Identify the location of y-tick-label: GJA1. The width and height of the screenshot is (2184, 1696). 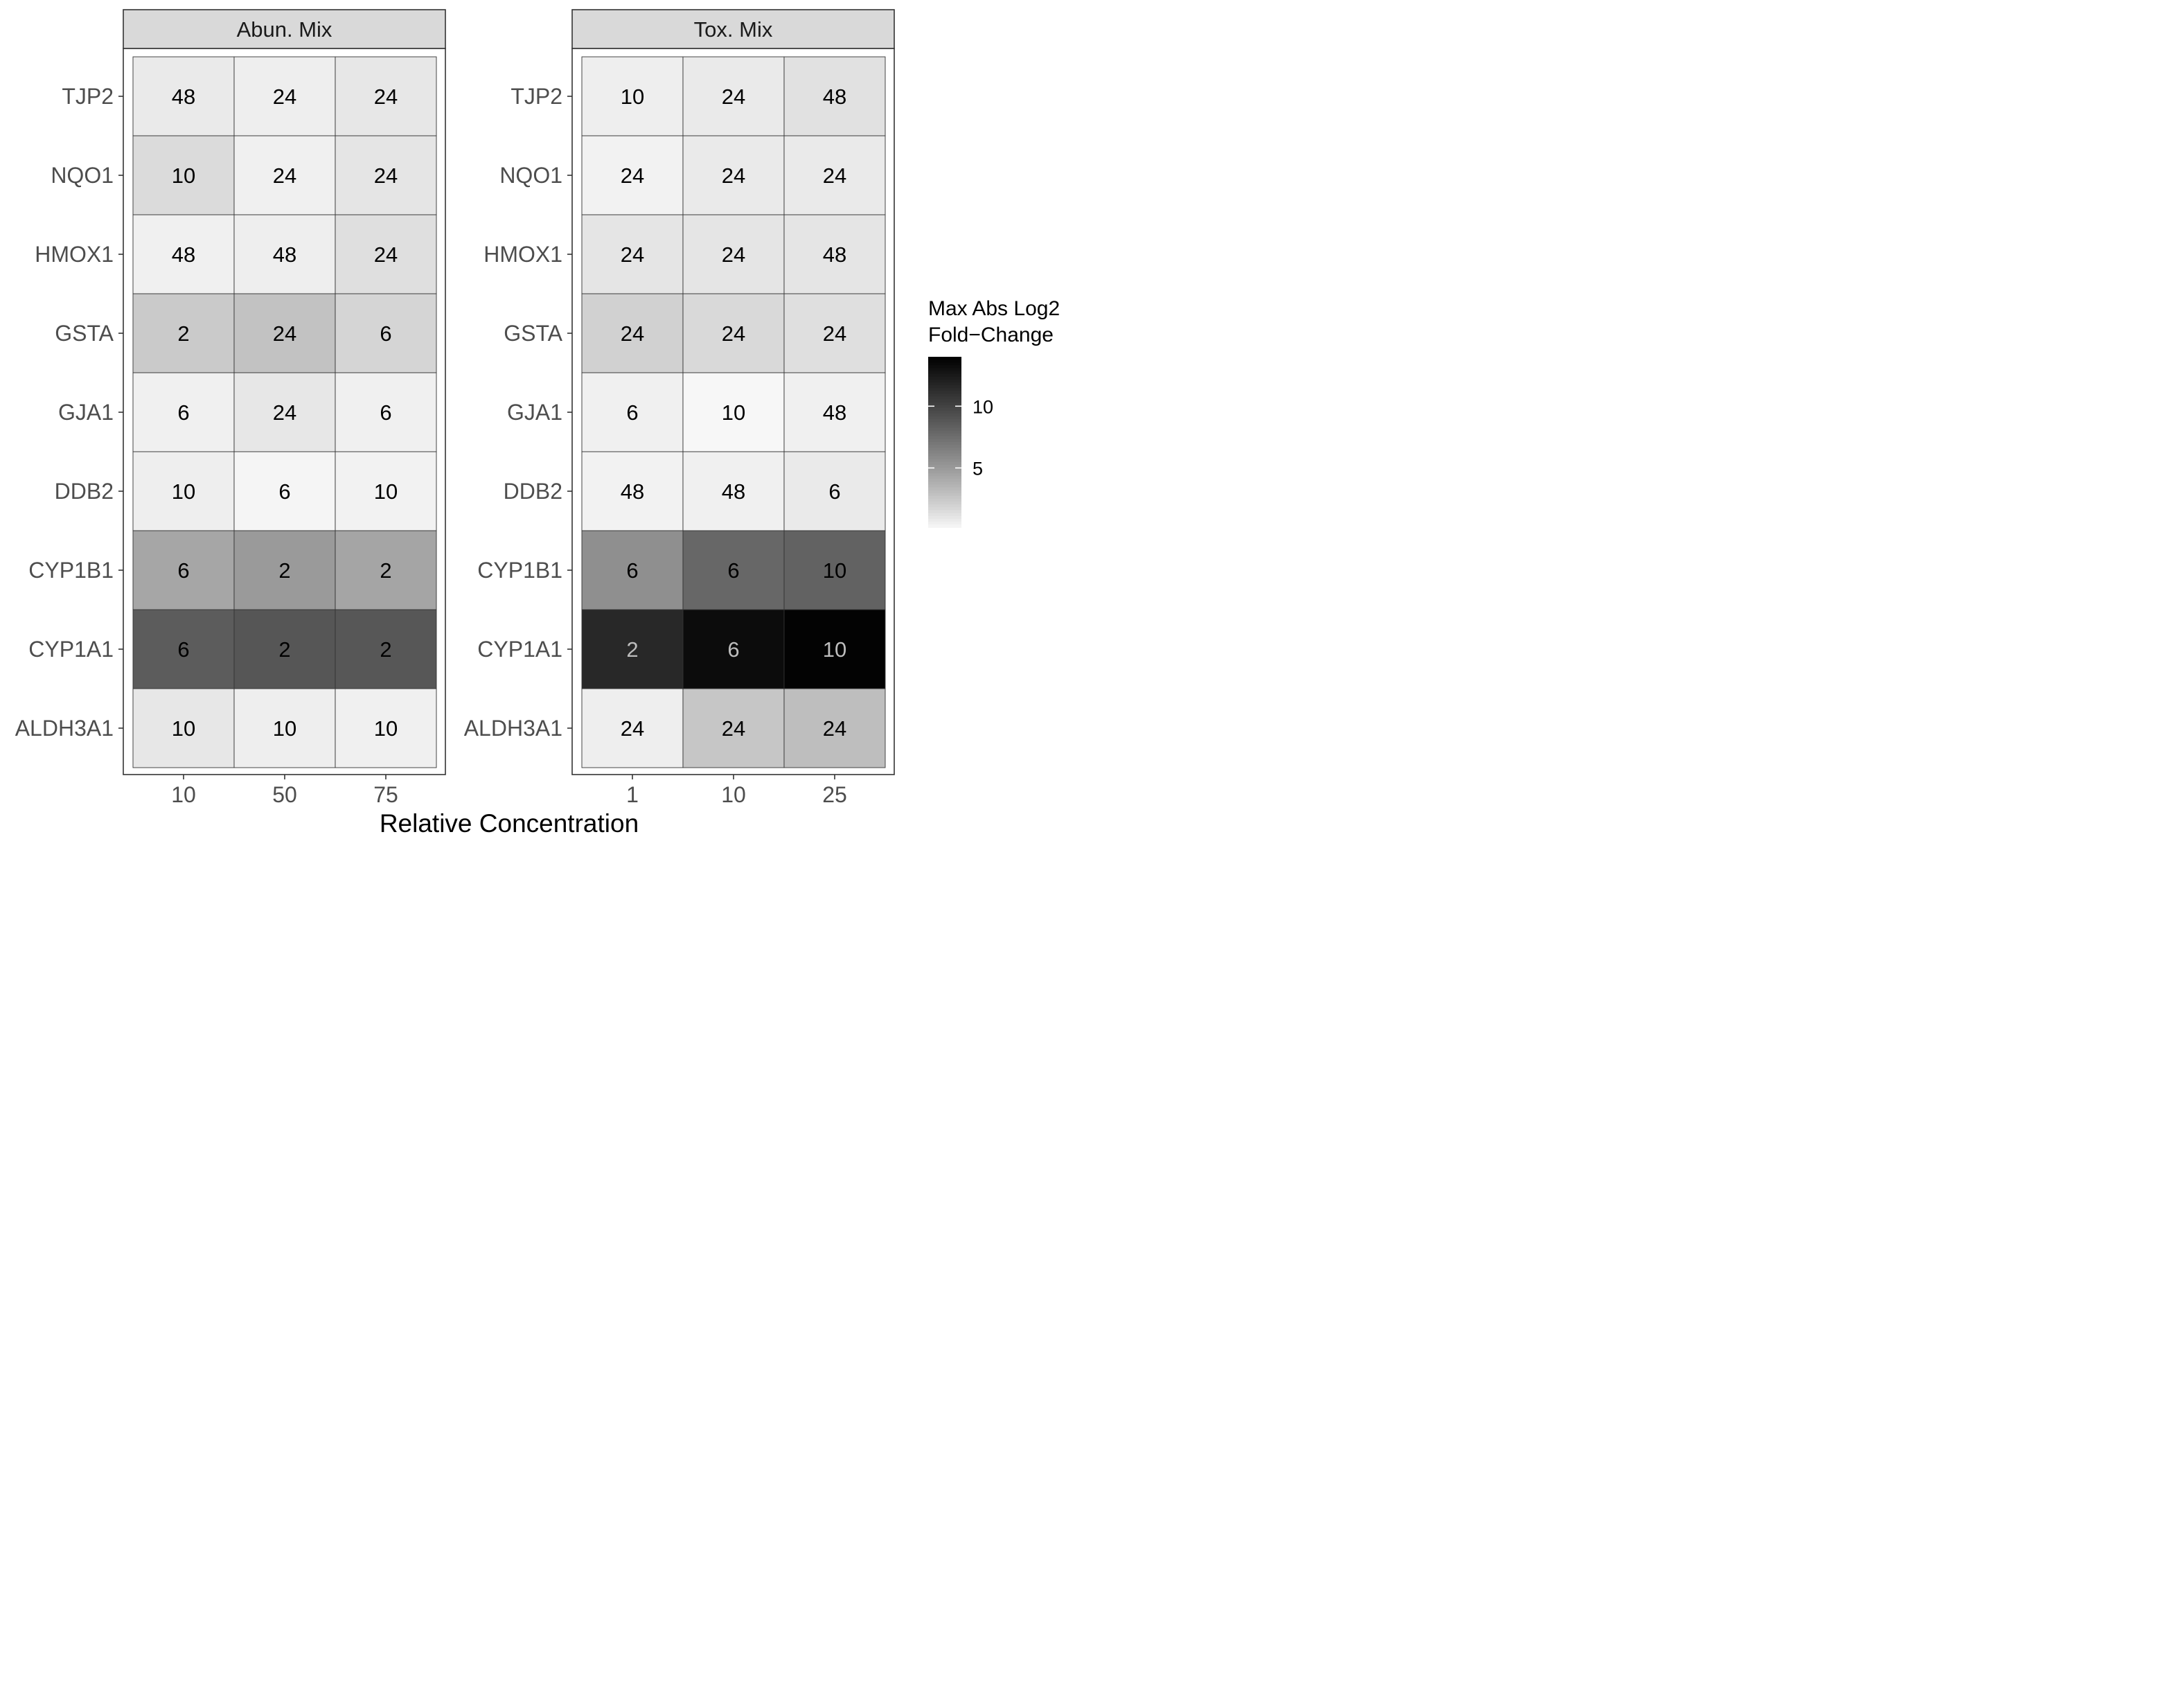
(86, 412).